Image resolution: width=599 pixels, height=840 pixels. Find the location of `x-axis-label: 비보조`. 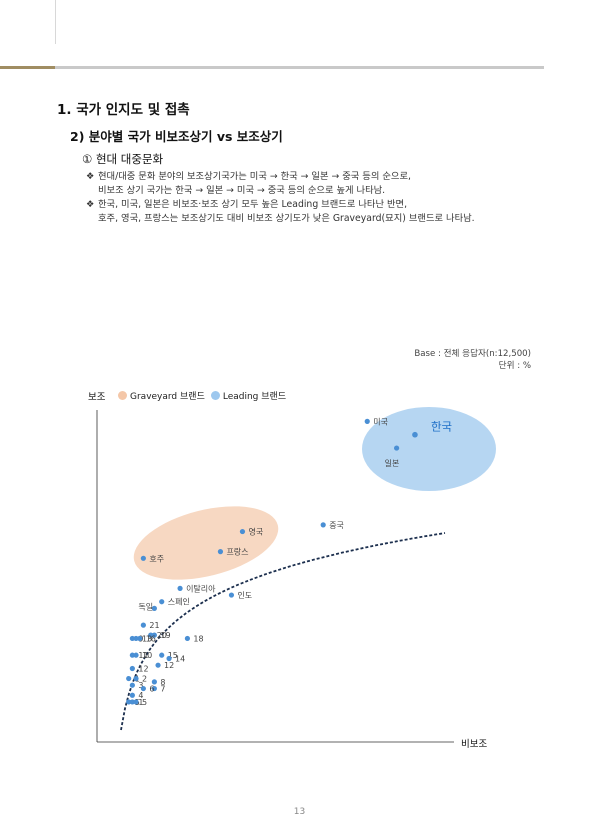

x-axis-label: 비보조 is located at coordinates (474, 744).